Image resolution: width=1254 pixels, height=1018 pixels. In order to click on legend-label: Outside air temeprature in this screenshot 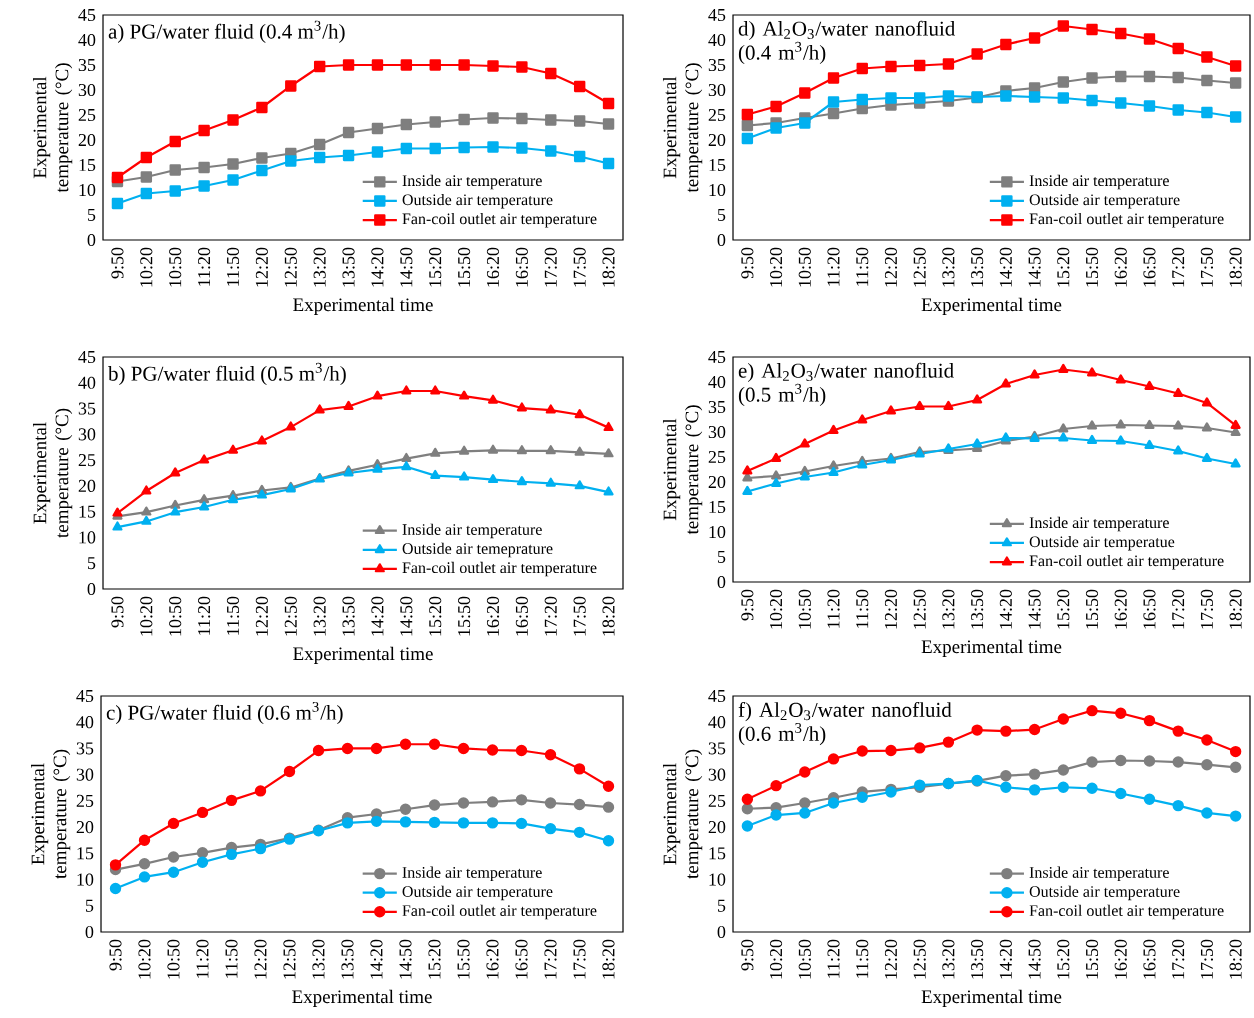, I will do `click(477, 550)`.